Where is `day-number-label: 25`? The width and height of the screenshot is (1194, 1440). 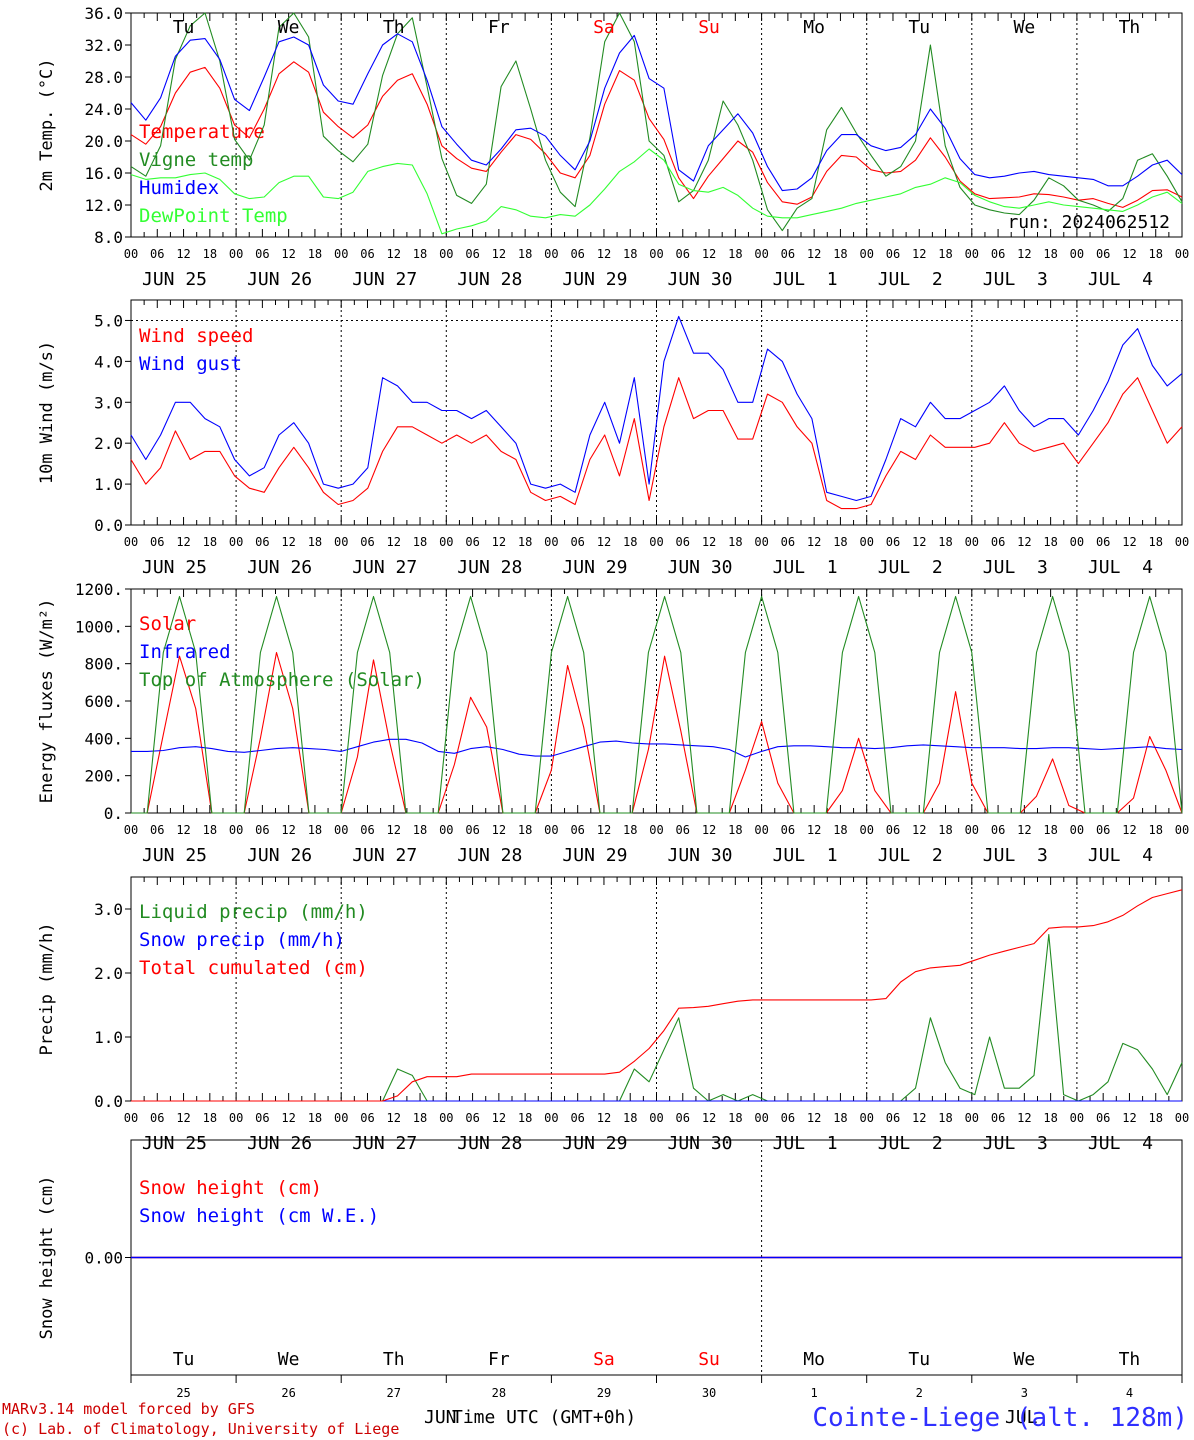
day-number-label: 25 is located at coordinates (183, 1393).